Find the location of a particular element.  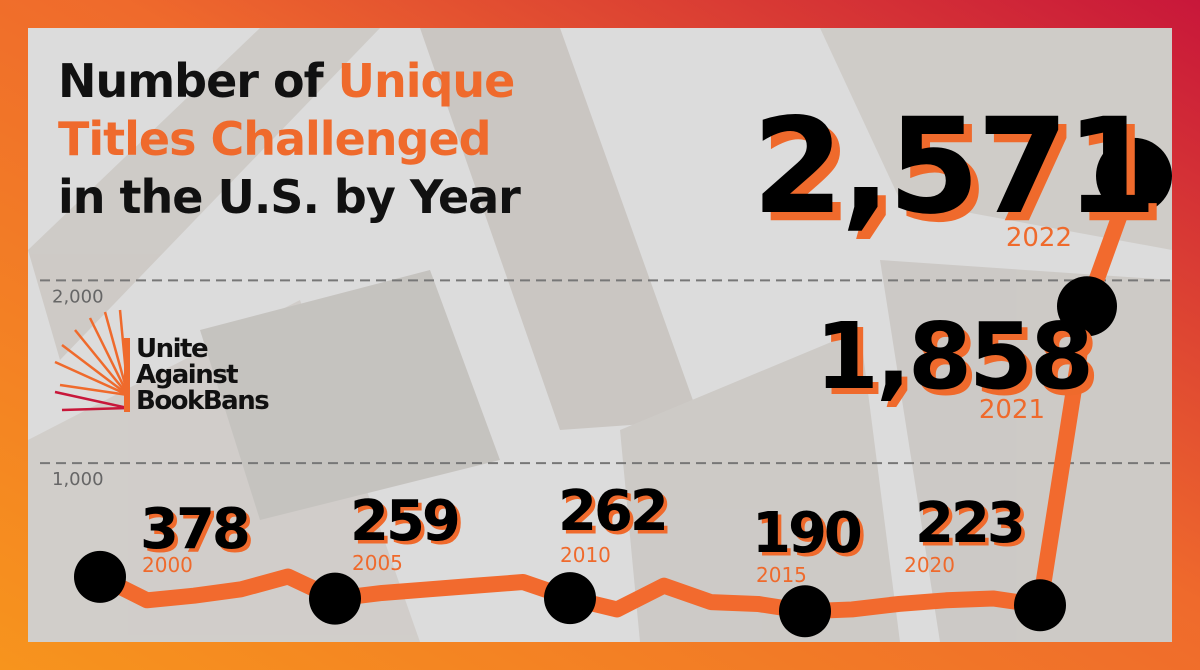

year-label: 2000 is located at coordinates (167, 565).